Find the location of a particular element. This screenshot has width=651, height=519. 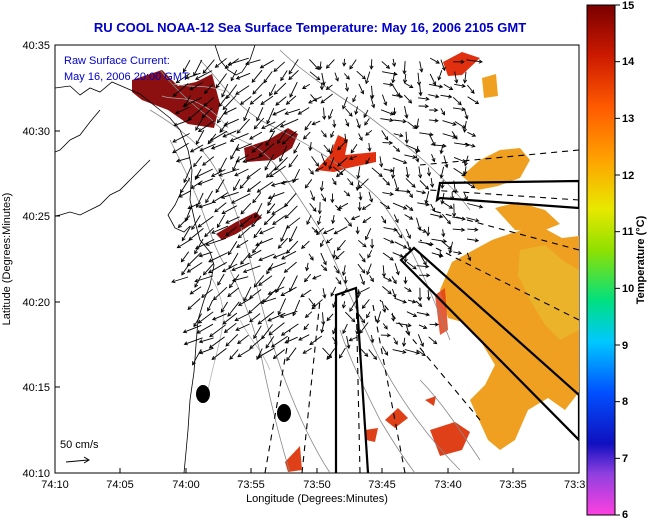

x-tick-label: 73:50 is located at coordinates (317, 485).